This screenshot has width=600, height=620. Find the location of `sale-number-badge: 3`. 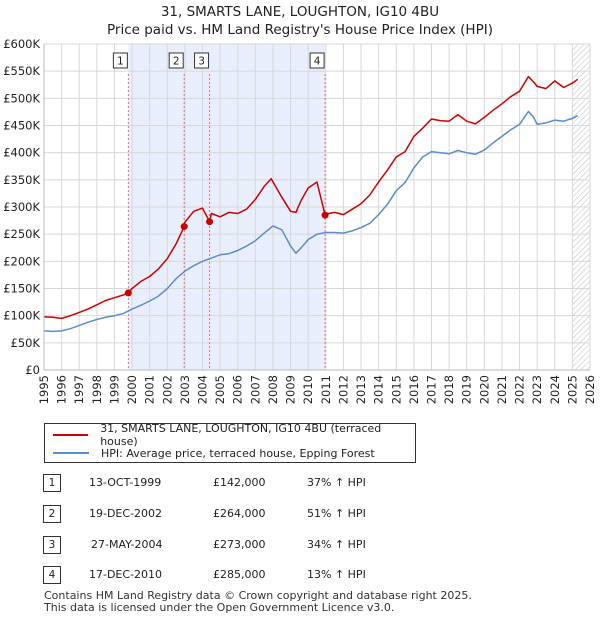

sale-number-badge: 3 is located at coordinates (52, 545).